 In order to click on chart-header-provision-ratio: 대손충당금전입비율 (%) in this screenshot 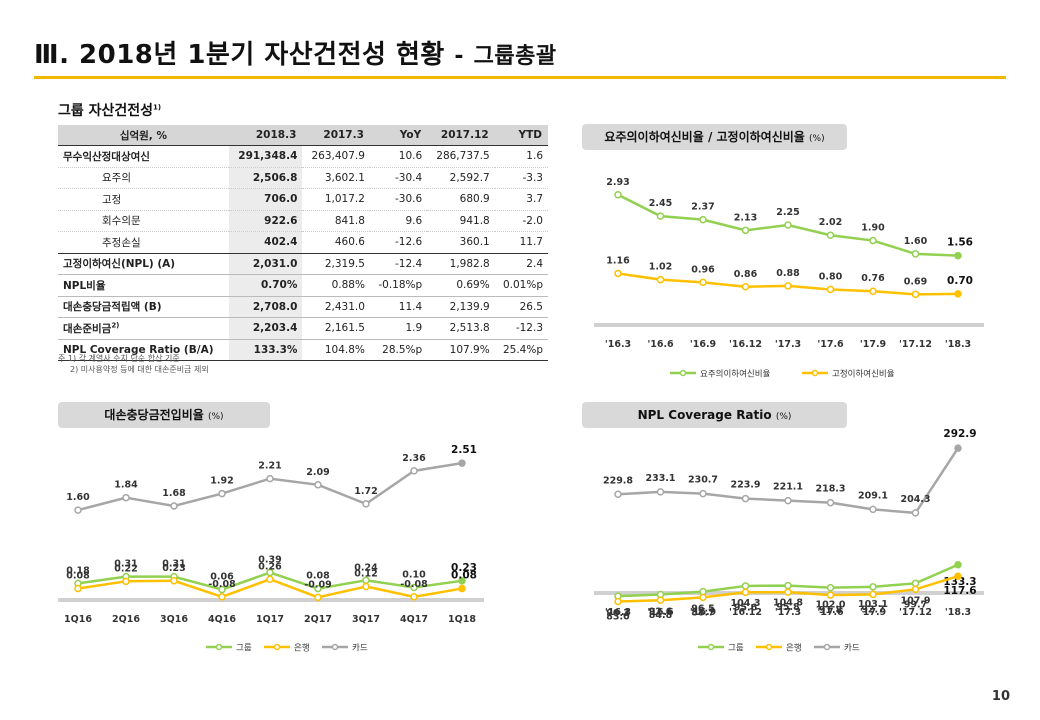, I will do `click(164, 415)`.